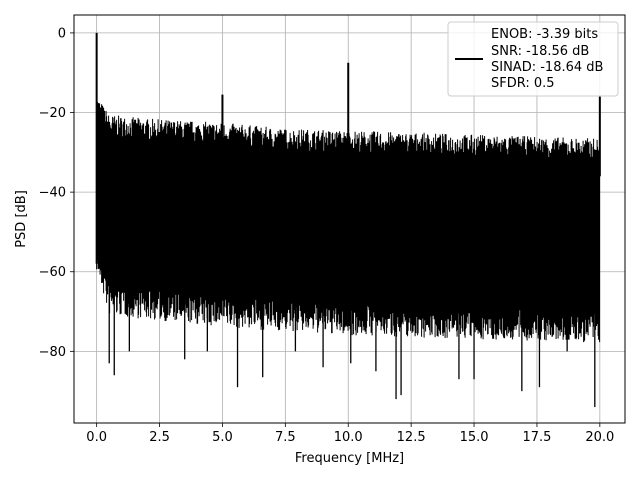 The height and width of the screenshot is (480, 640). I want to click on x-tick-label: 0.0, so click(96, 437).